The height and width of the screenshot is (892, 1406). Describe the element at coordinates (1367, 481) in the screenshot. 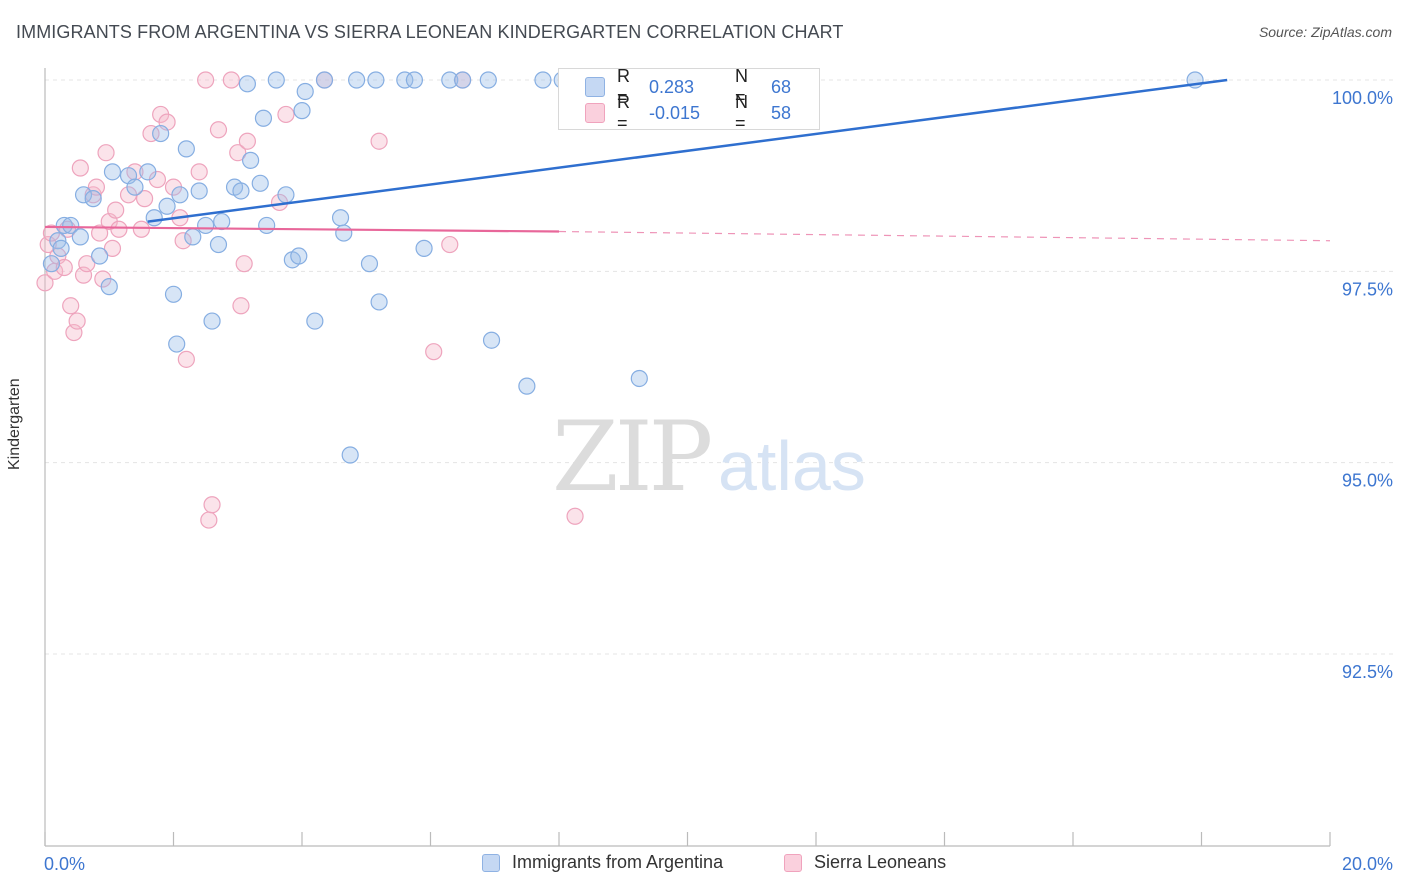

I see `y-tick-label: 95.0%` at that location.